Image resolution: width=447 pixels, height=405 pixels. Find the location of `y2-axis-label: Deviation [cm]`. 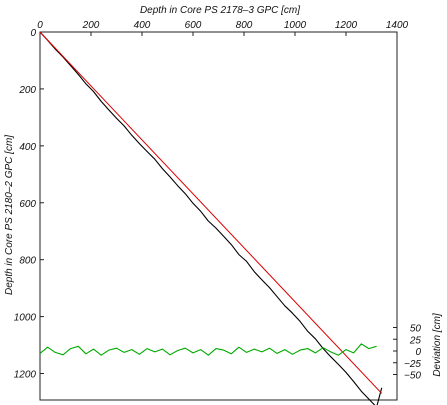

y2-axis-label: Deviation [cm] is located at coordinates (437, 345).